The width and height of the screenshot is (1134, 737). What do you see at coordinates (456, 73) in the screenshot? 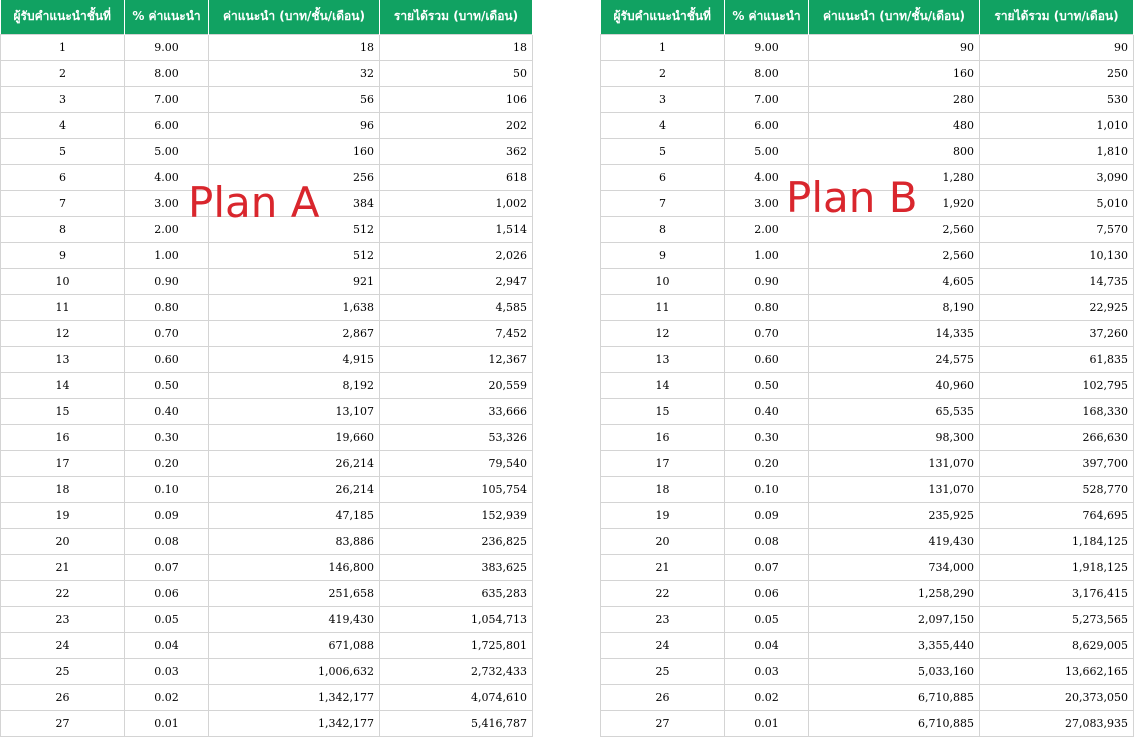
I see `cell-total-income: 50` at bounding box center [456, 73].